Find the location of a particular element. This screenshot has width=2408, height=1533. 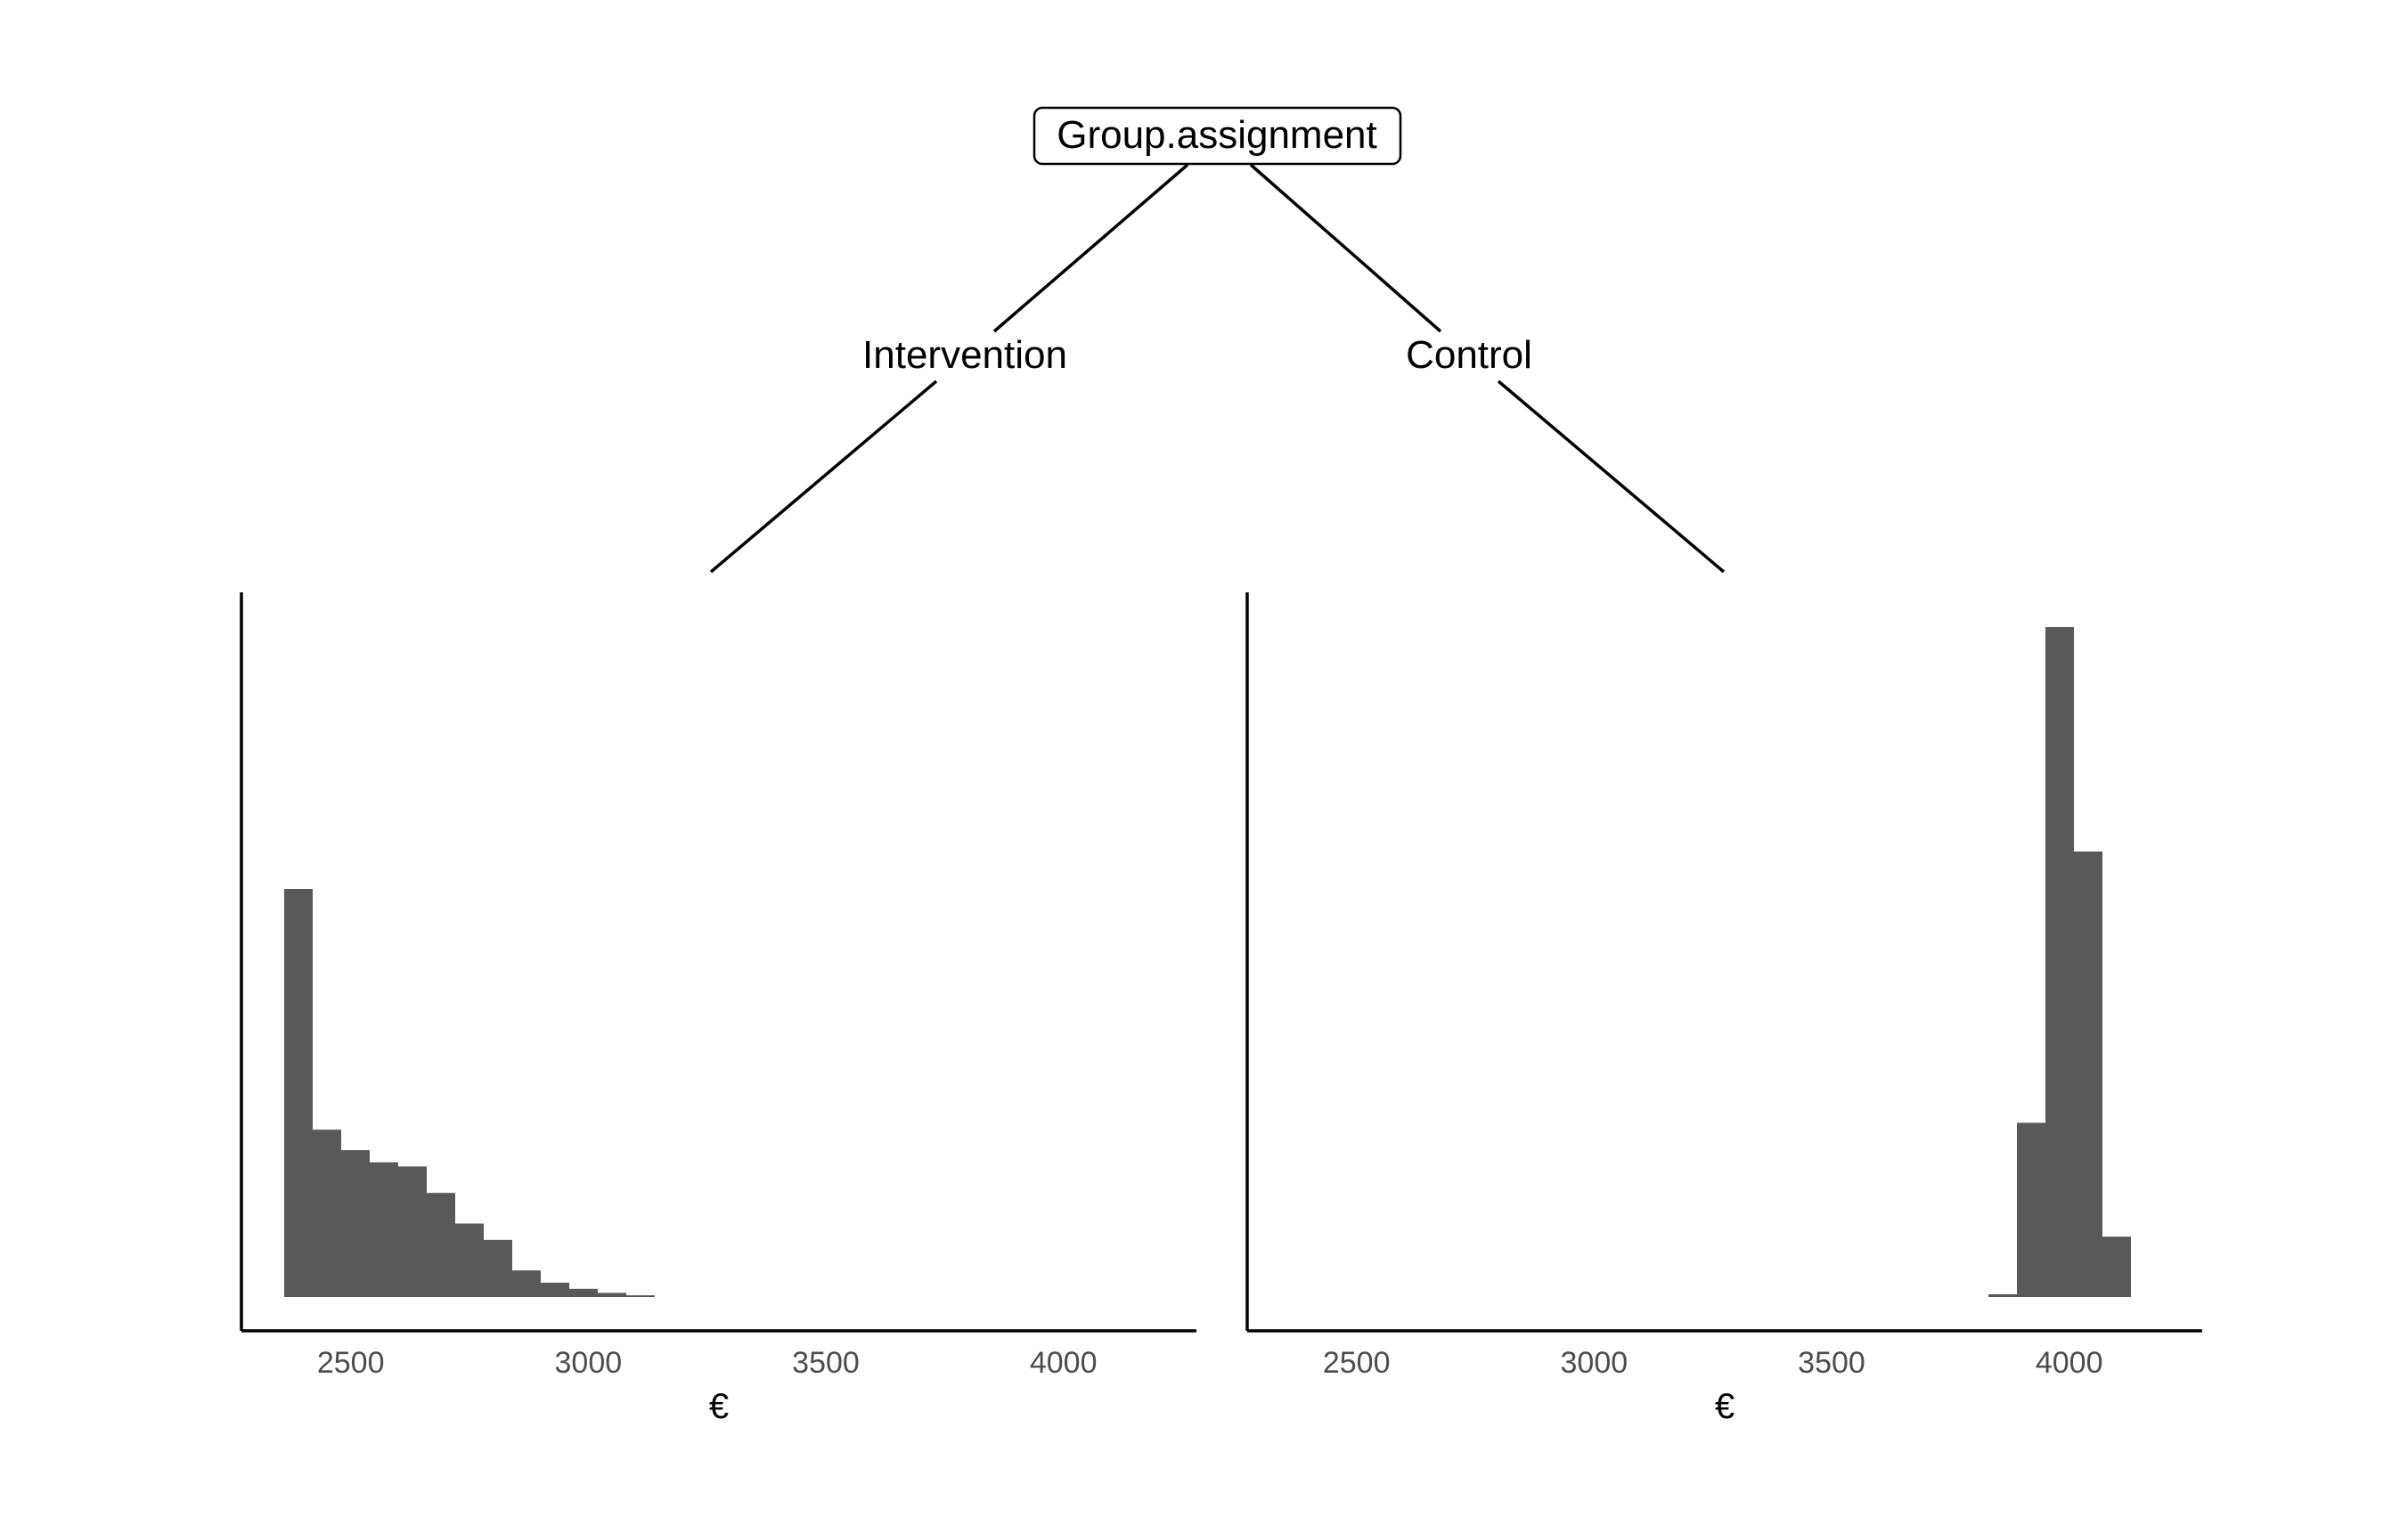

connector-line-right-lower is located at coordinates (1611, 476).